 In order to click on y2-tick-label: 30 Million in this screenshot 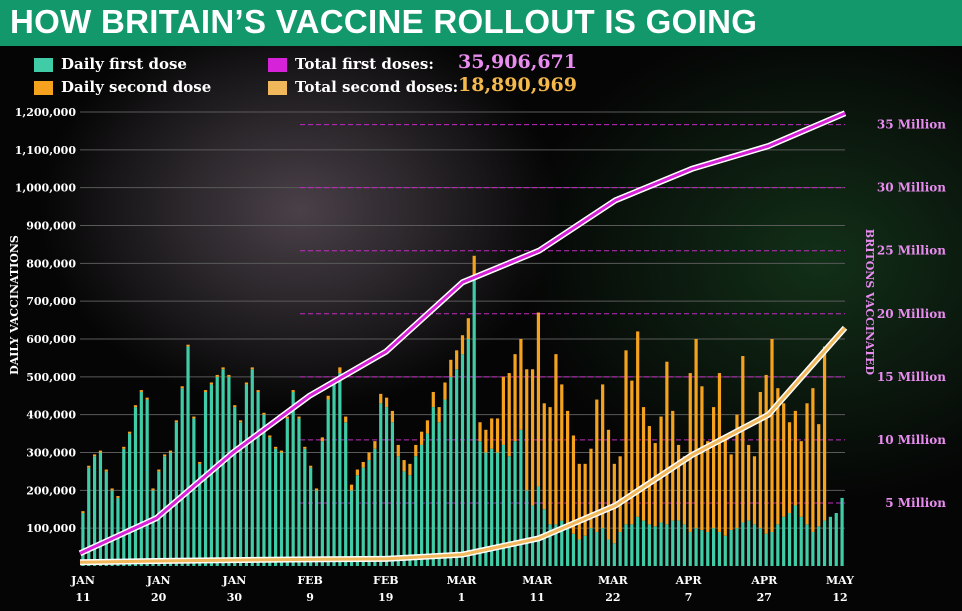, I will do `click(911, 188)`.